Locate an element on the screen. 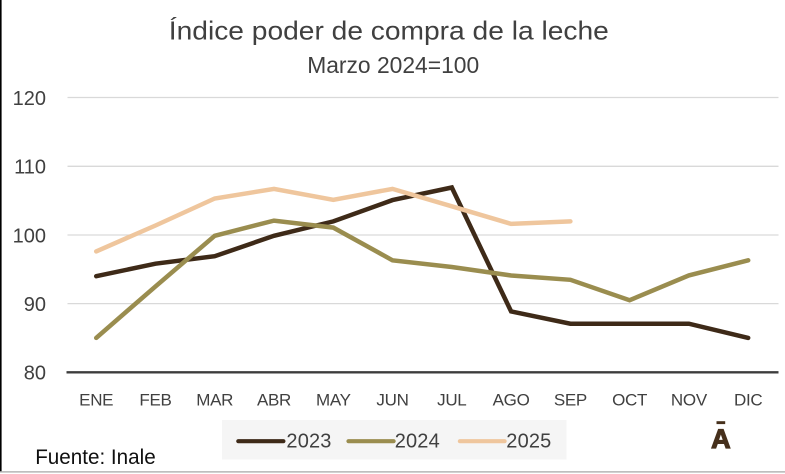 This screenshot has height=474, width=785. svg-text: 100 is located at coordinates (29, 236).